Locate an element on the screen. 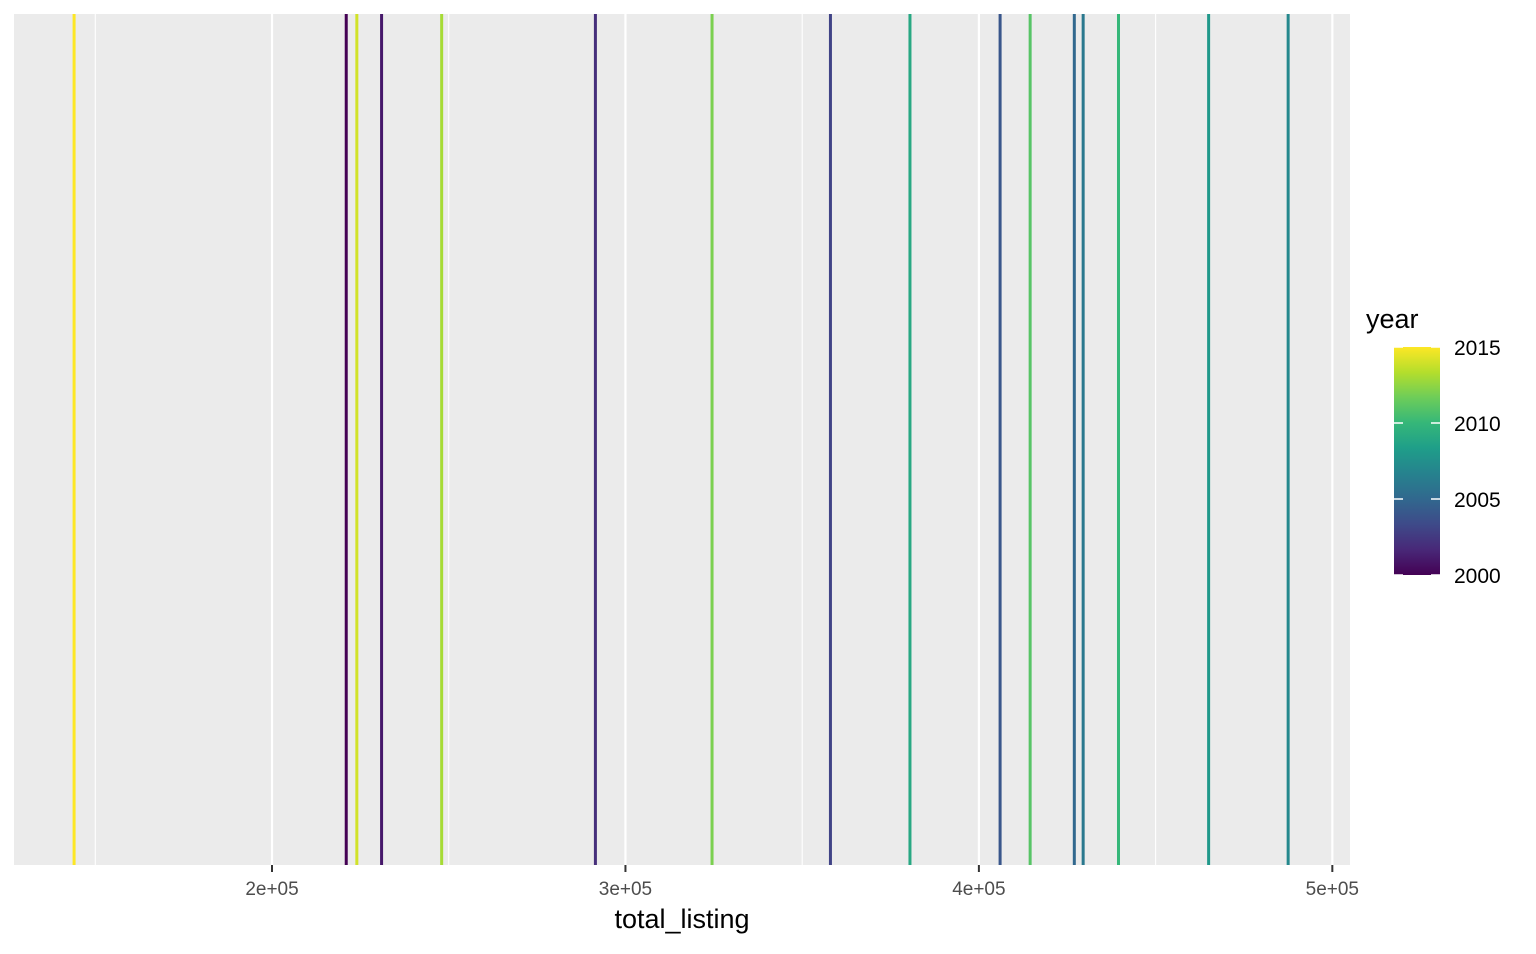 The image size is (1536, 954). legend: year 2000 2005 2010 2015 is located at coordinates (1433, 446).